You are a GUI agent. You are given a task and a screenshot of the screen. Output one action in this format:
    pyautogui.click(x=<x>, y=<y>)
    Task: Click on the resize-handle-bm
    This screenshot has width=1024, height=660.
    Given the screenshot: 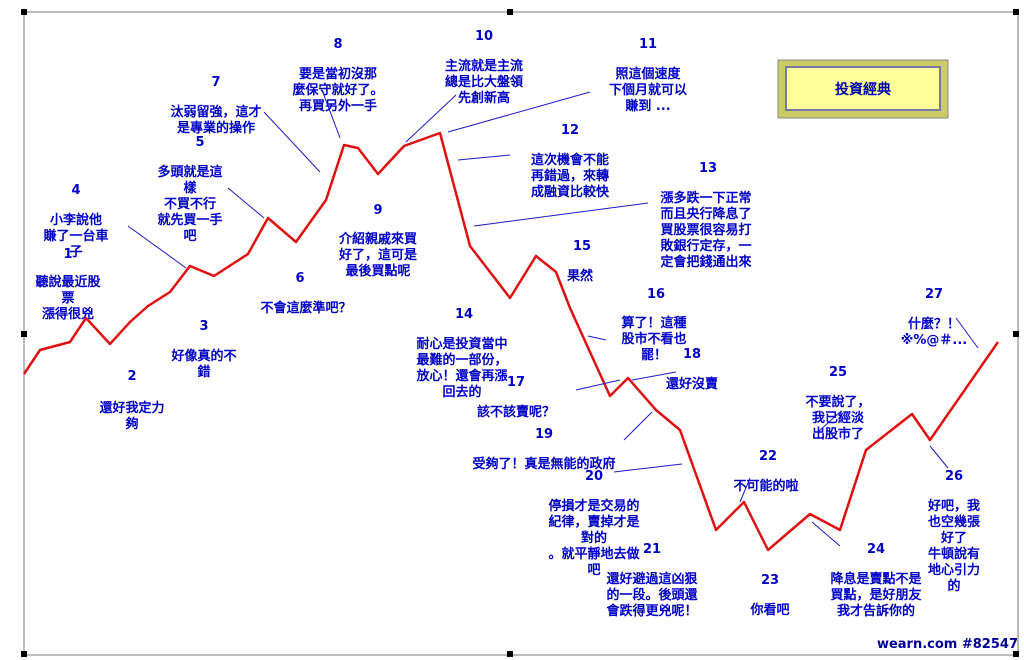 What is the action you would take?
    pyautogui.click(x=510, y=654)
    